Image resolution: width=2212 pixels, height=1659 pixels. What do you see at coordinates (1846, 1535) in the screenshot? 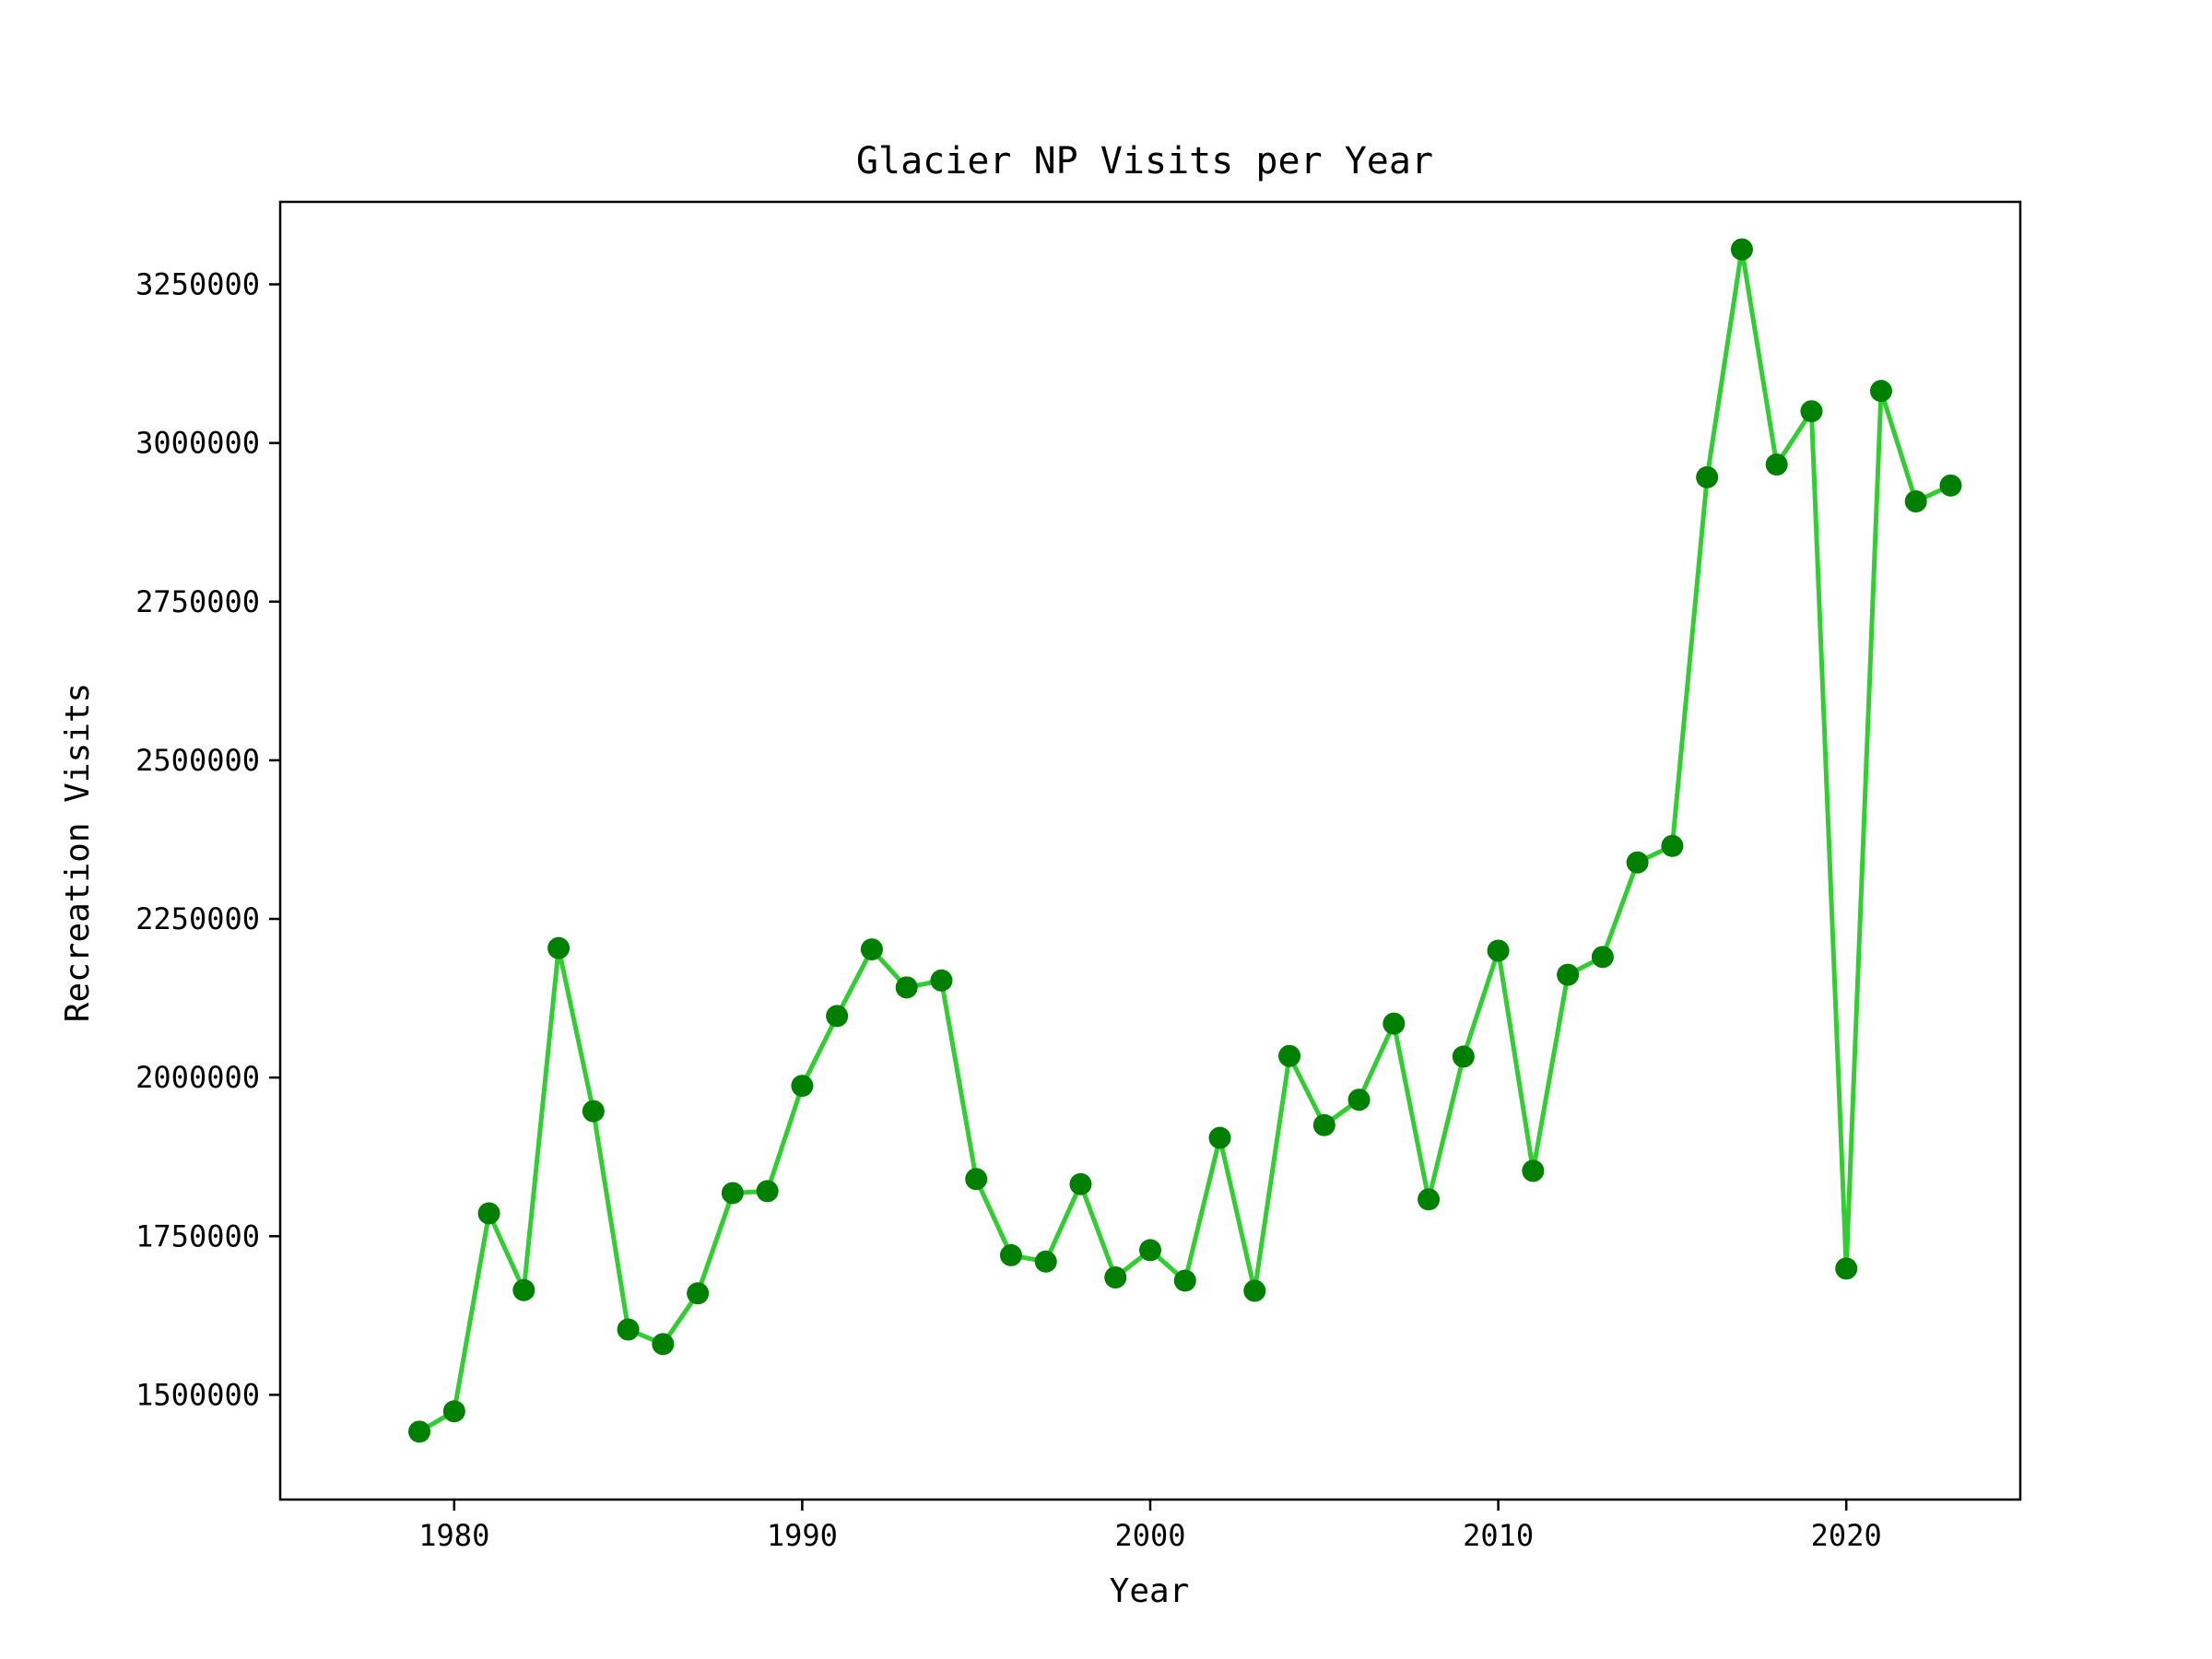
I see `x-tick-label: 2020` at bounding box center [1846, 1535].